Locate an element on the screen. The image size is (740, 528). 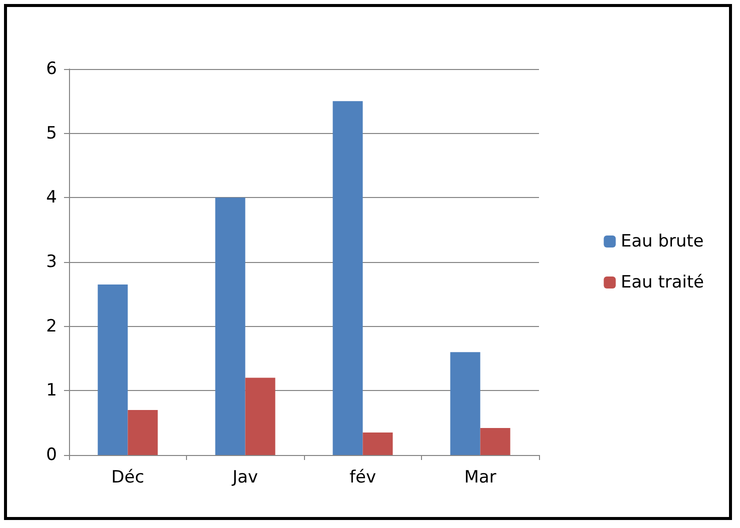
y-tick-label: 6 is located at coordinates (51, 69).